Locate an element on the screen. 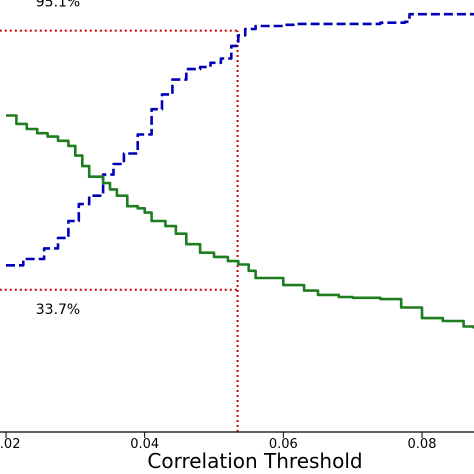  x-tick-label: 0.06 is located at coordinates (283, 444).